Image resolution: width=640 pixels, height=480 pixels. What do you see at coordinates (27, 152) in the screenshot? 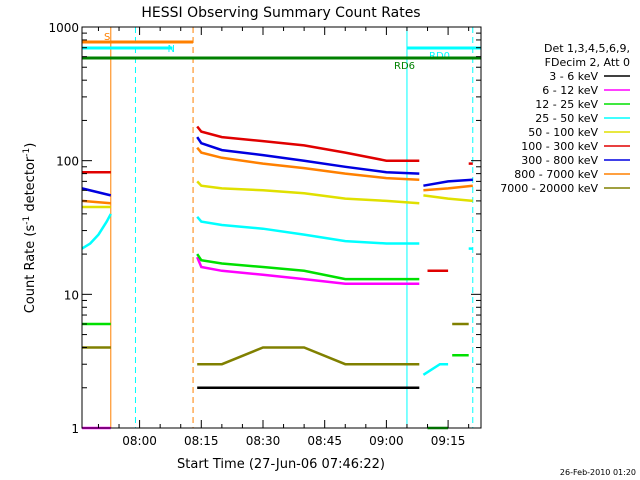
I see `y-axis-label-sup2: -1` at bounding box center [27, 152].